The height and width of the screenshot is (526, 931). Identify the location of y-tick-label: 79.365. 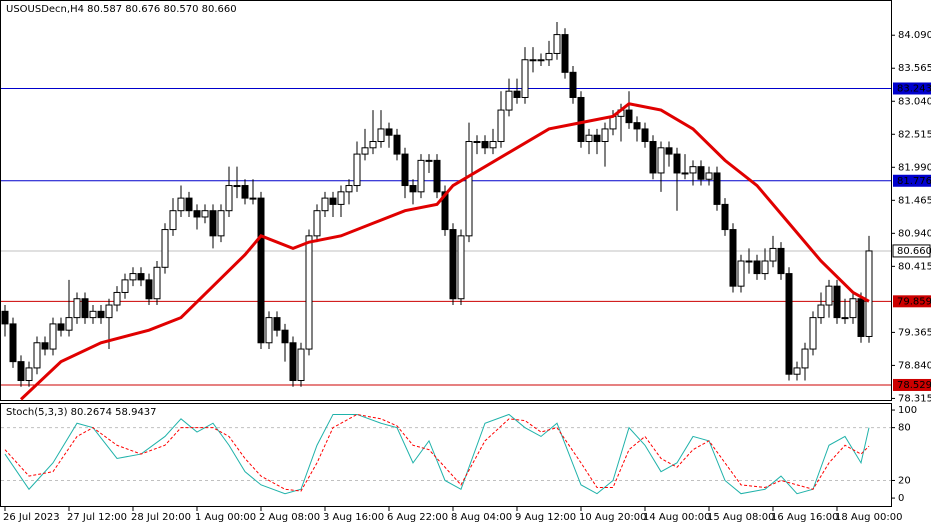
(914, 332).